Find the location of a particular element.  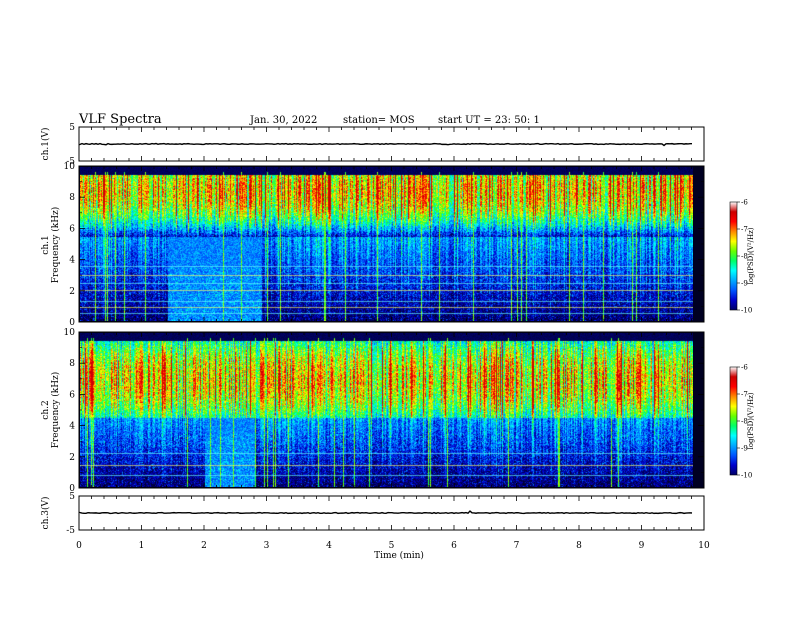

panel2-ytick-label: 8 is located at coordinates (72, 364).